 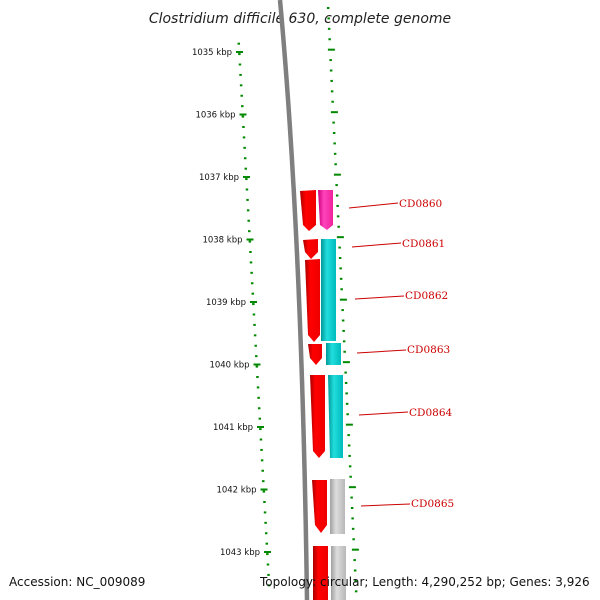 I want to click on feature-block-cd0863, so click(x=333, y=354).